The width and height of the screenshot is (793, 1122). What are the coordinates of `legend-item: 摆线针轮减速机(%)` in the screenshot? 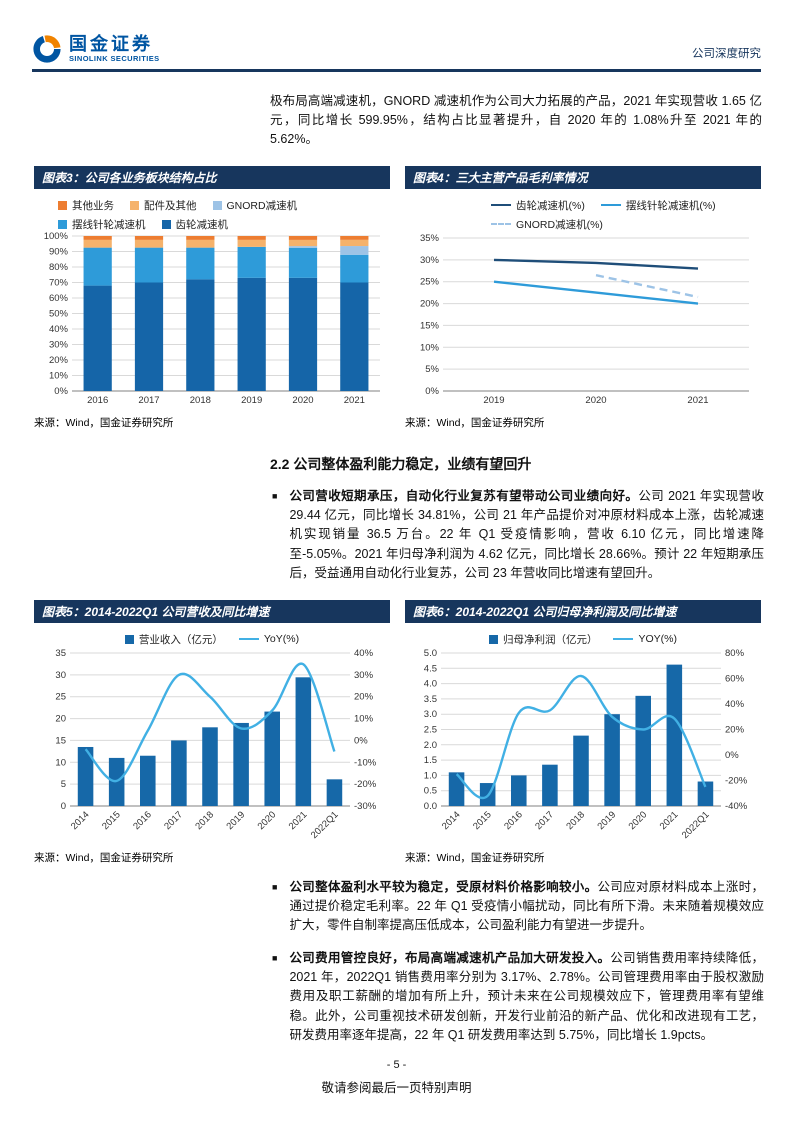 It's located at (658, 205).